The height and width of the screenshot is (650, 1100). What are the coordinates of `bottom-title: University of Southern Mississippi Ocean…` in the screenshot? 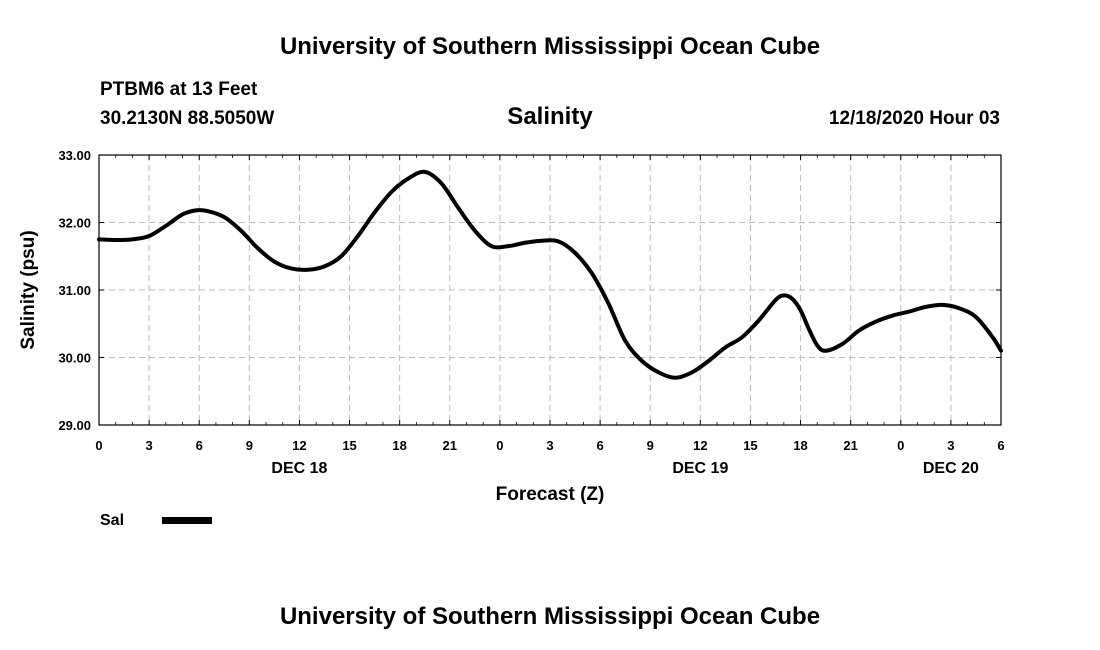 It's located at (550, 616).